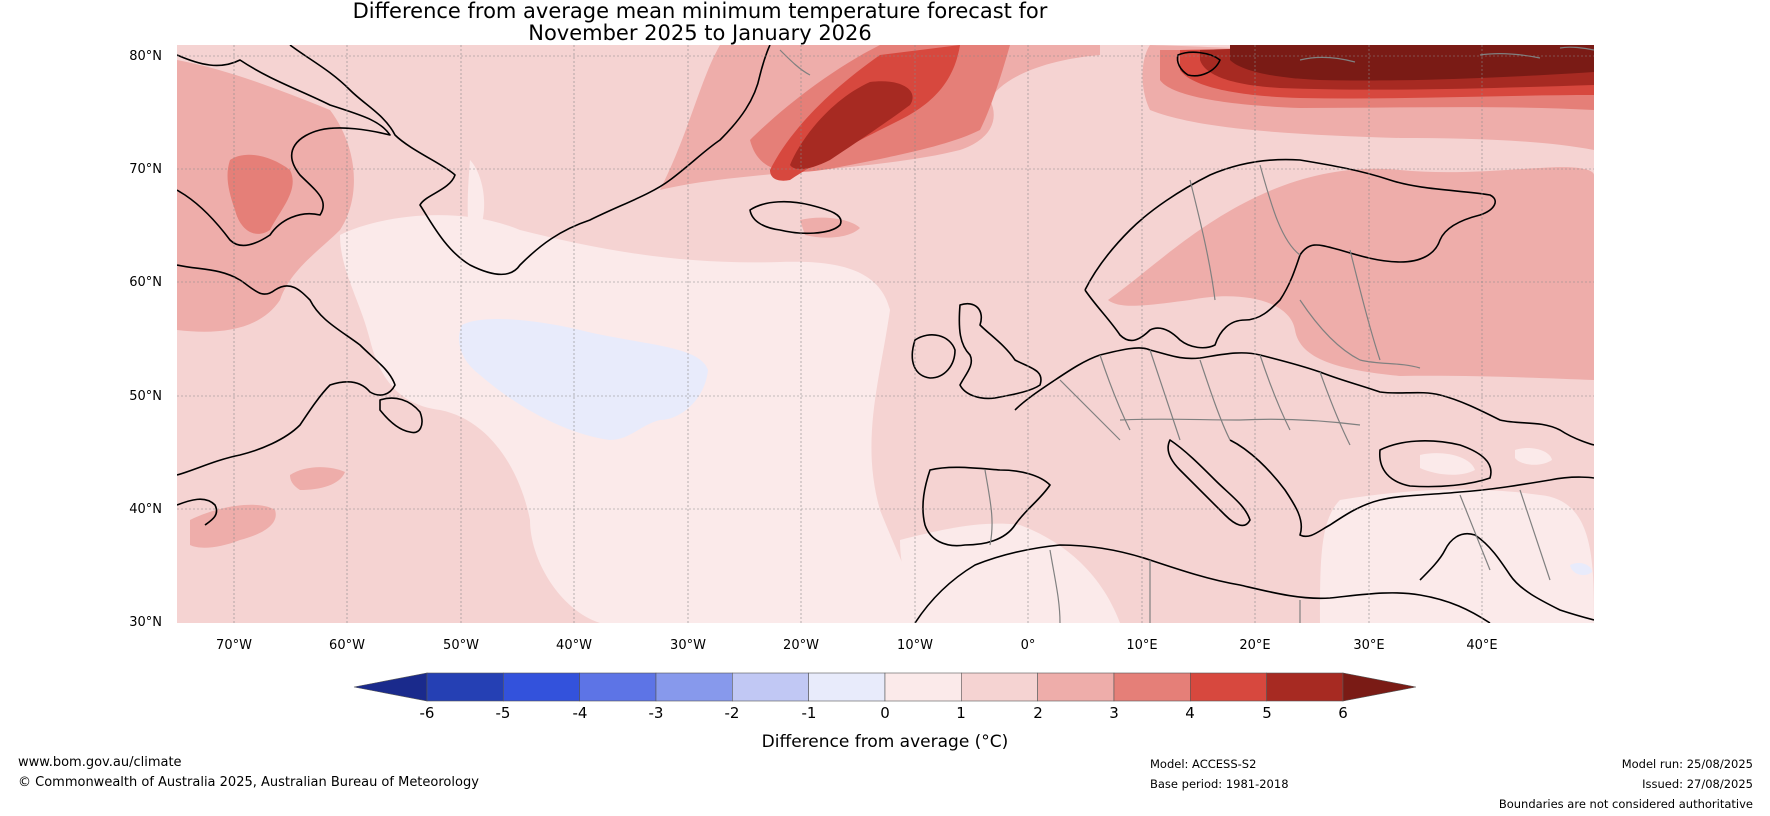 Image resolution: width=1770 pixels, height=816 pixels. I want to click on website-text: www.bom.gov.au/climate, so click(100, 762).